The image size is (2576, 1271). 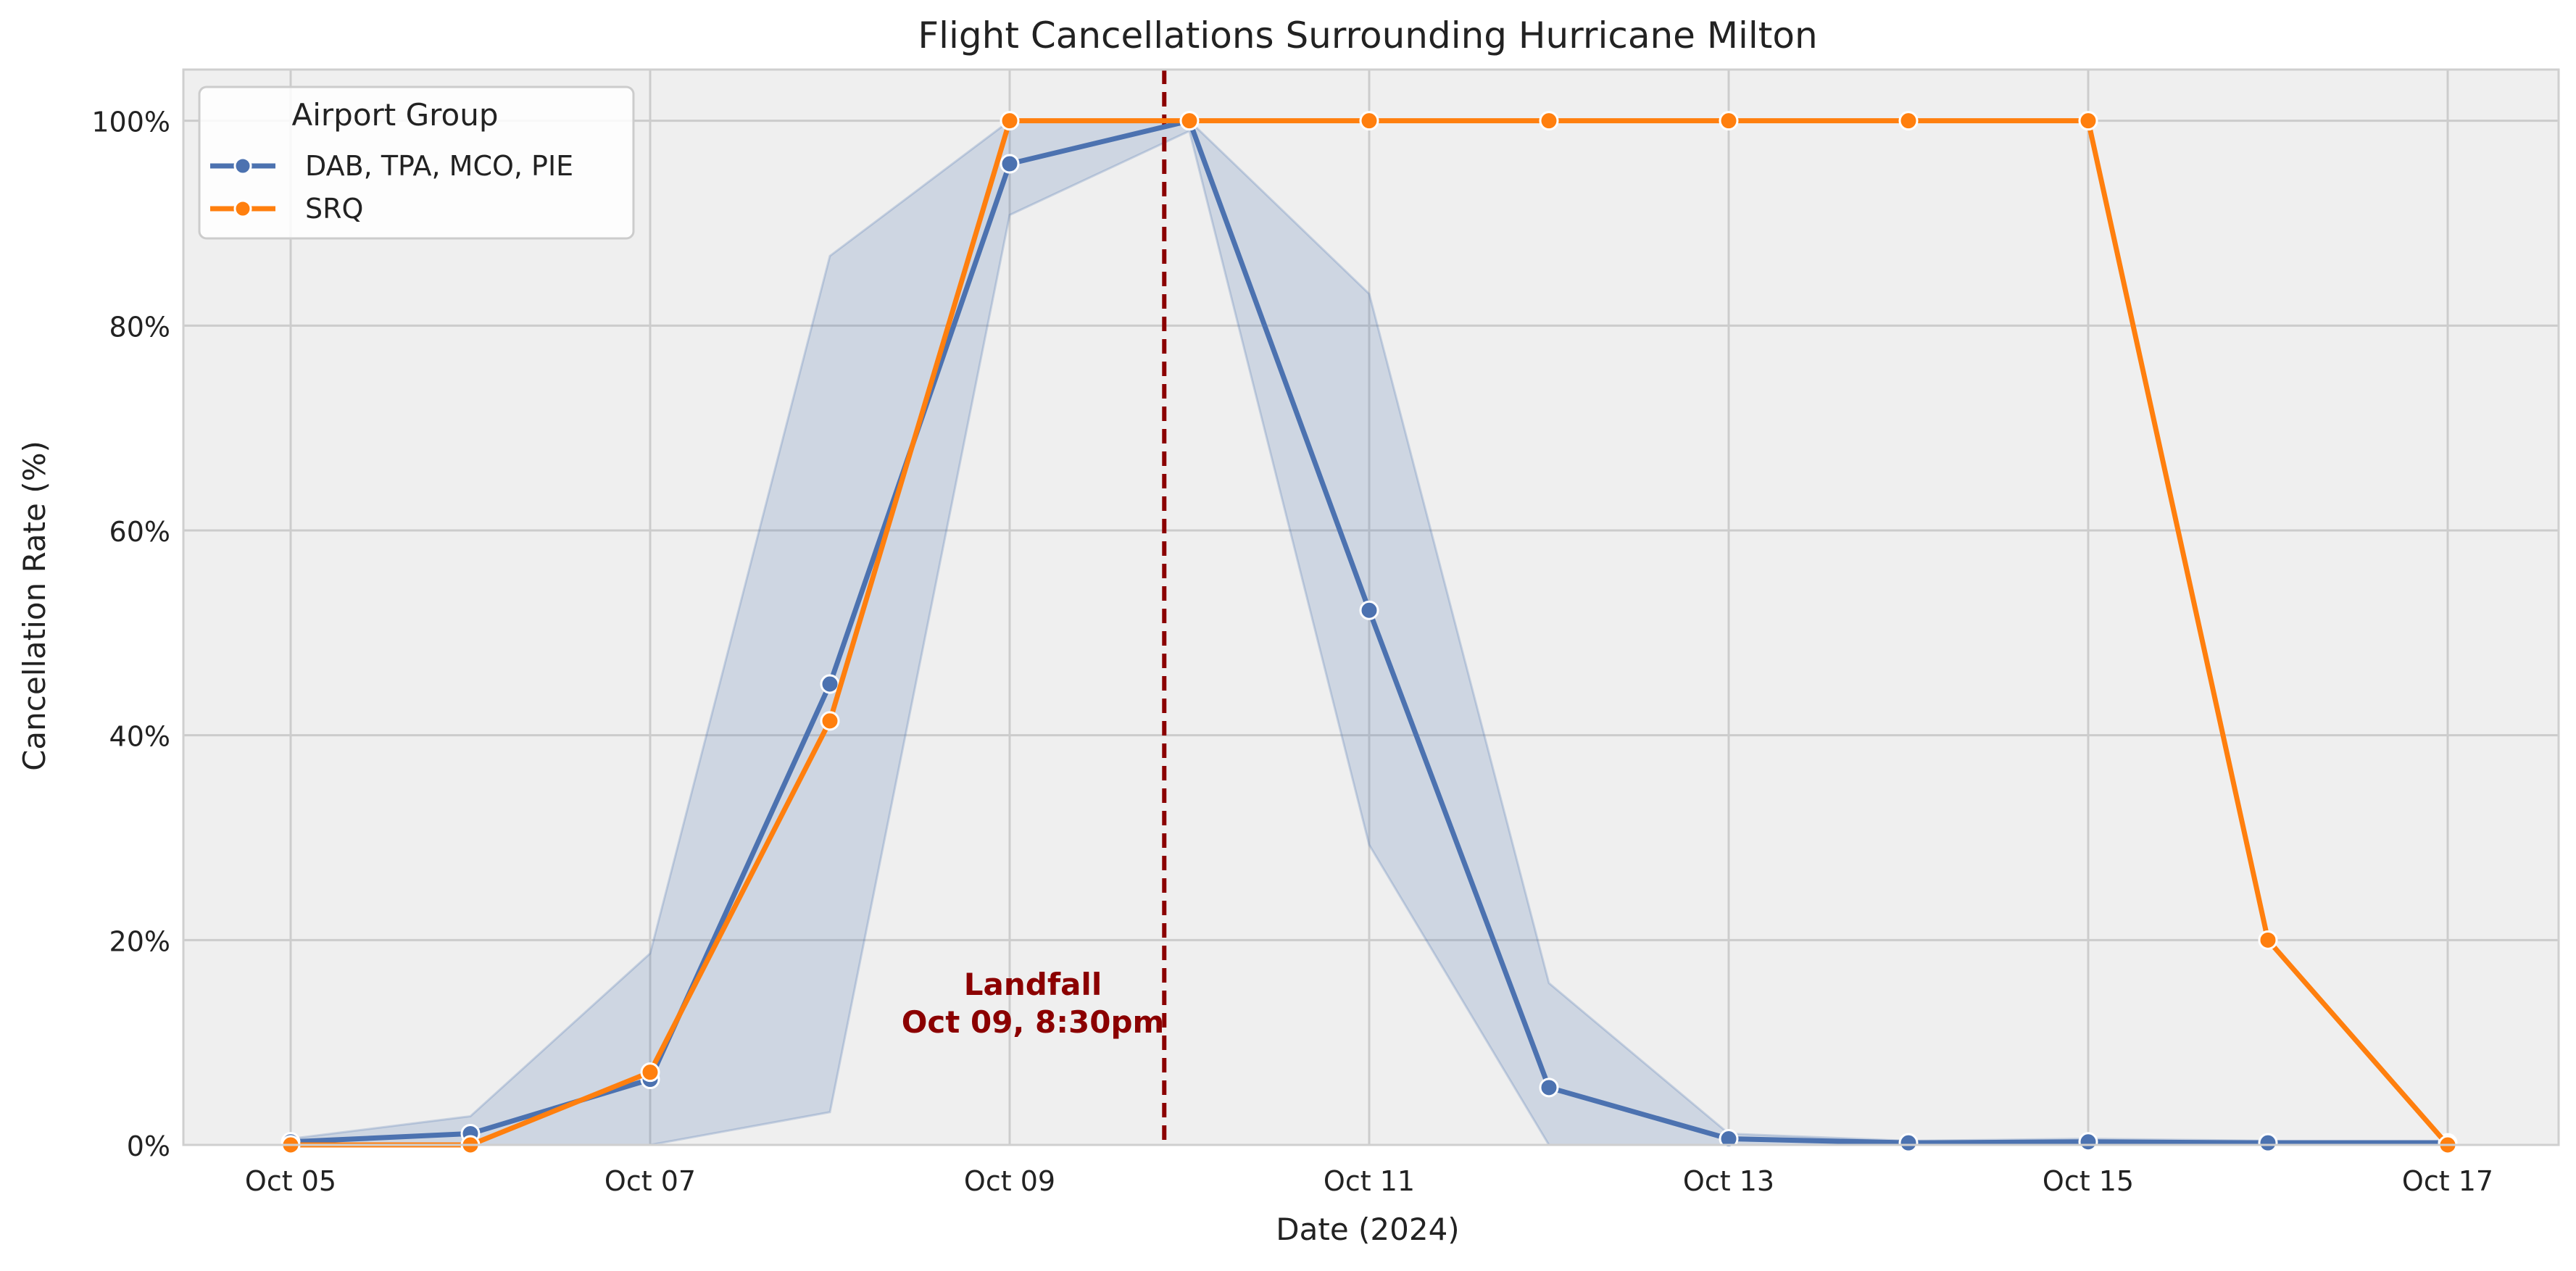 I want to click on x-tick-label: Oct 07, so click(x=650, y=1181).